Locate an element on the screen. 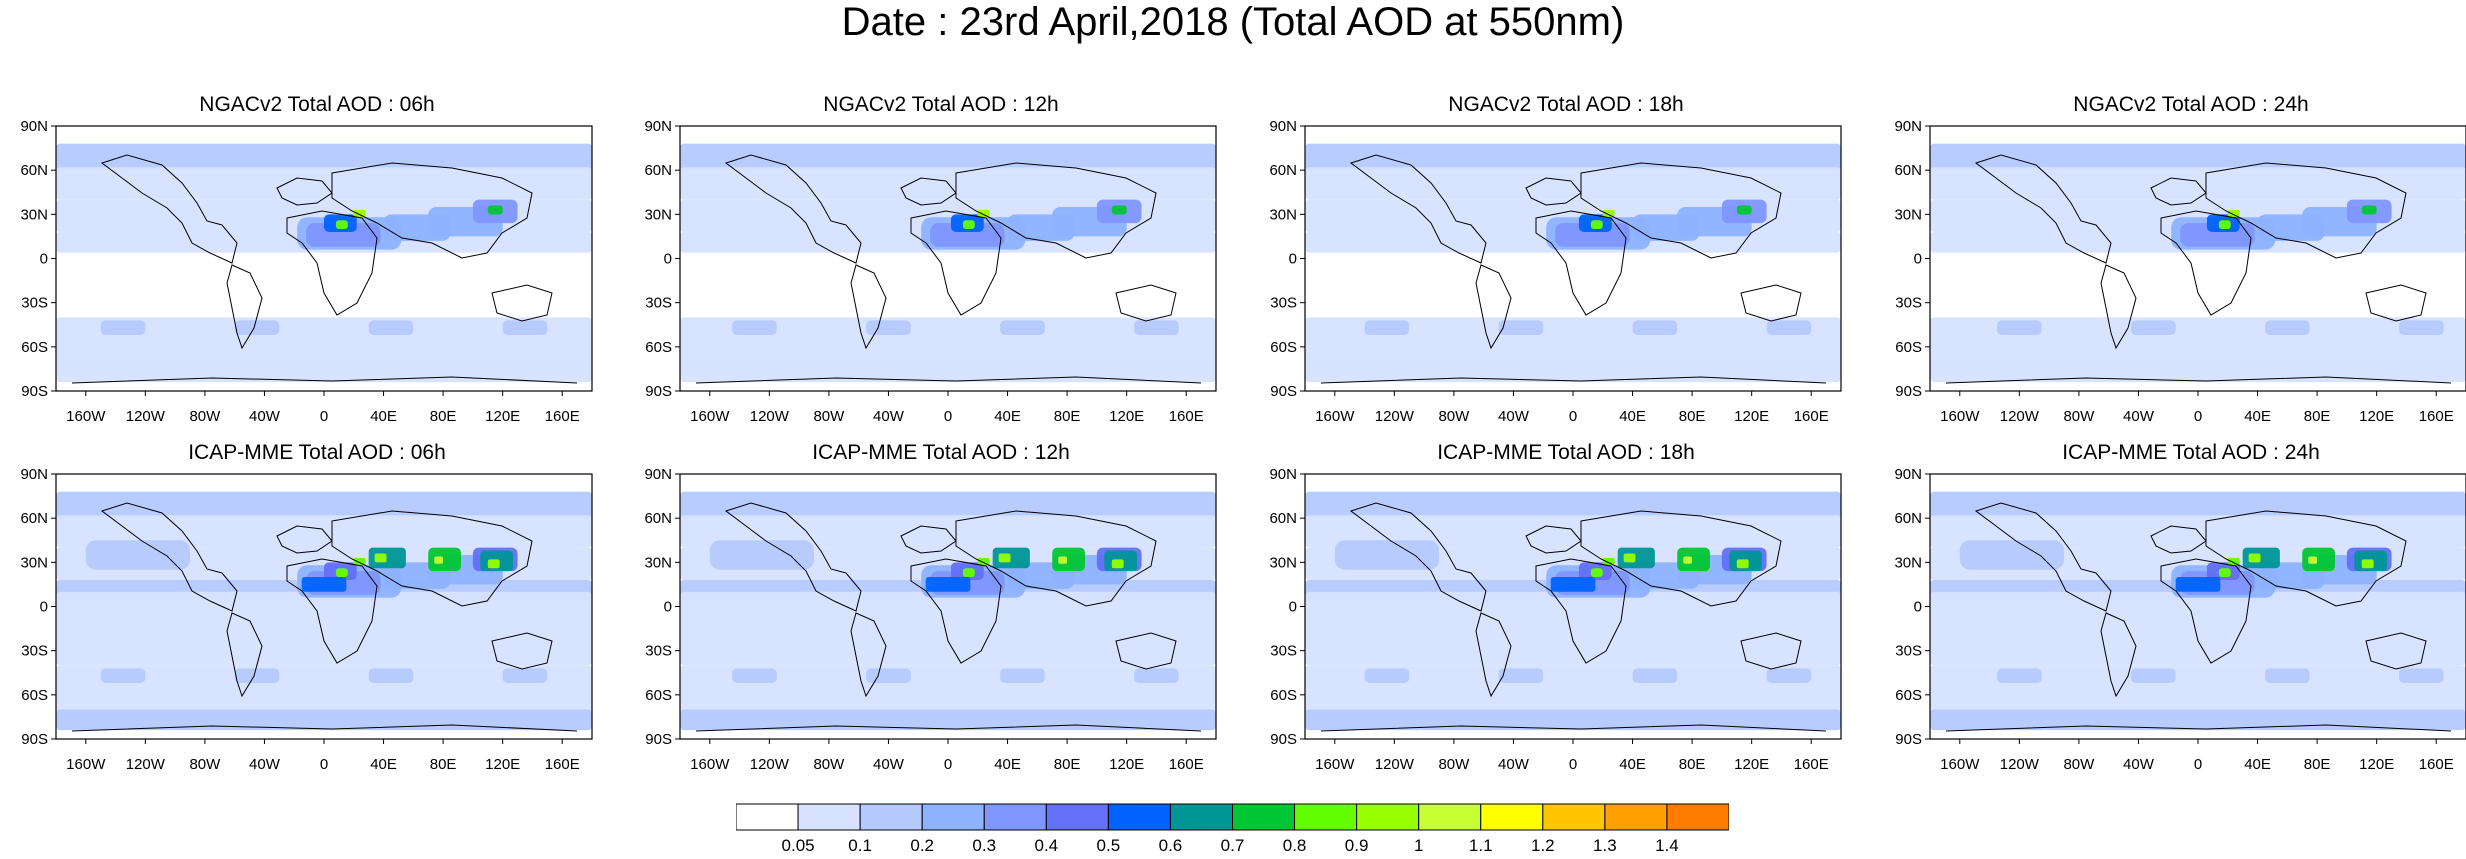  panel-title: ICAP-MME Total AOD : 06h is located at coordinates (317, 452).